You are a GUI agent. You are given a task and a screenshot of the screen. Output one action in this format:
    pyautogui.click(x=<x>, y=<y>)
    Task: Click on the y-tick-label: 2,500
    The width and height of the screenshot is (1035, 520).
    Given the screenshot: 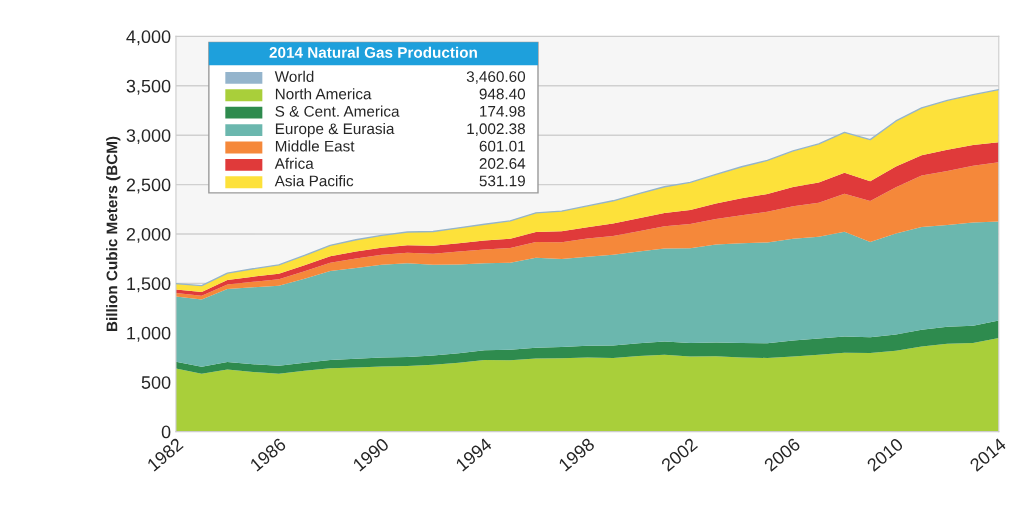 What is the action you would take?
    pyautogui.click(x=148, y=186)
    